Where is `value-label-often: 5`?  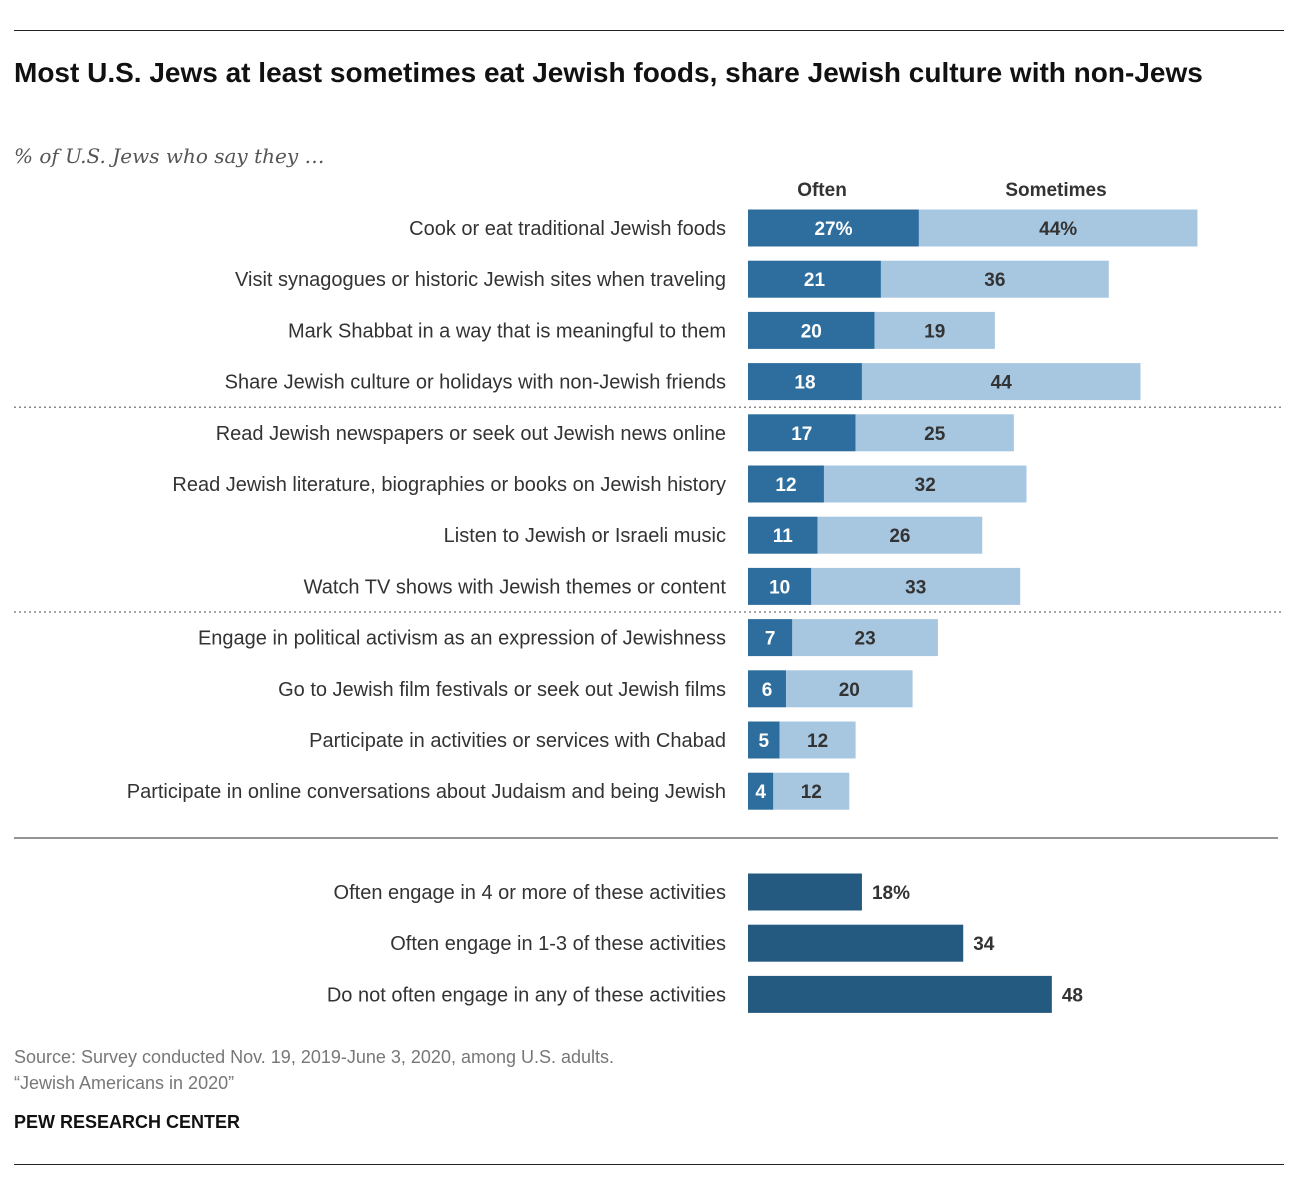
value-label-often: 5 is located at coordinates (764, 741).